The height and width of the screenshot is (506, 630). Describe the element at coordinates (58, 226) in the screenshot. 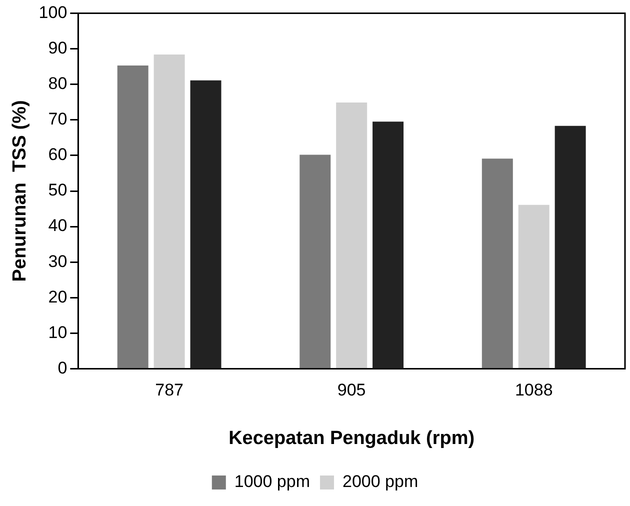

I see `y-tick-label: 40` at that location.